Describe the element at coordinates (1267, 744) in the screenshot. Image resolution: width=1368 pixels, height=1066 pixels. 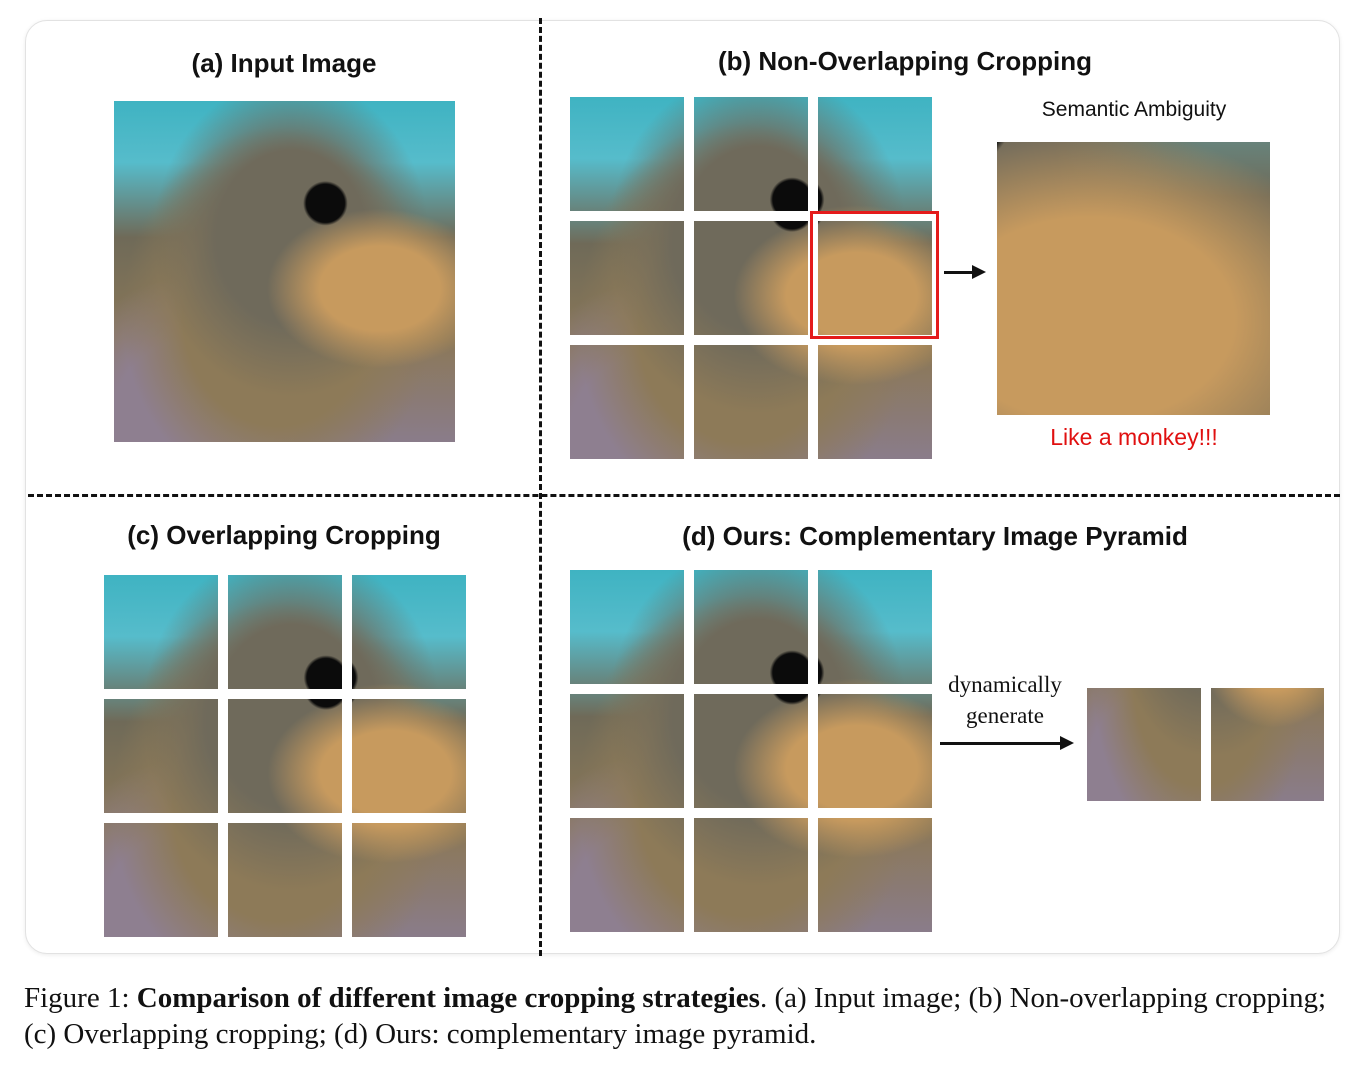
I see `pyramid-crop-right` at that location.